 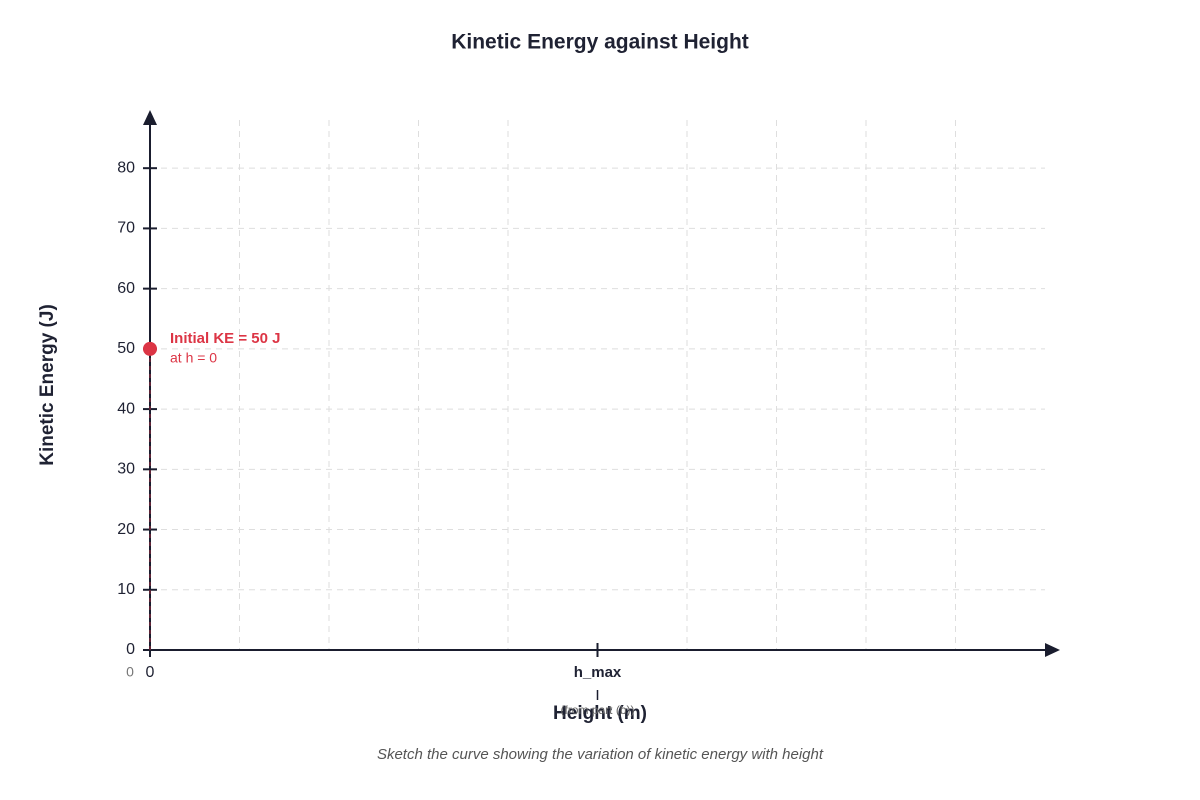 I want to click on y-axis-label: Kinetic Energy (J), so click(x=47, y=385).